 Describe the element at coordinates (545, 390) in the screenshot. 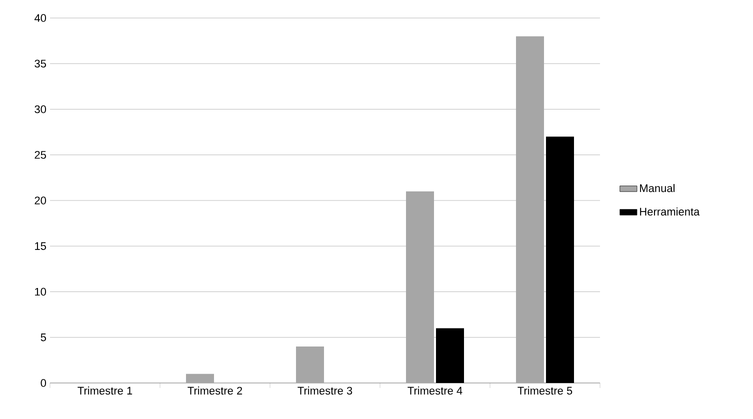

I see `x-tick-label: Trimestre 5` at that location.